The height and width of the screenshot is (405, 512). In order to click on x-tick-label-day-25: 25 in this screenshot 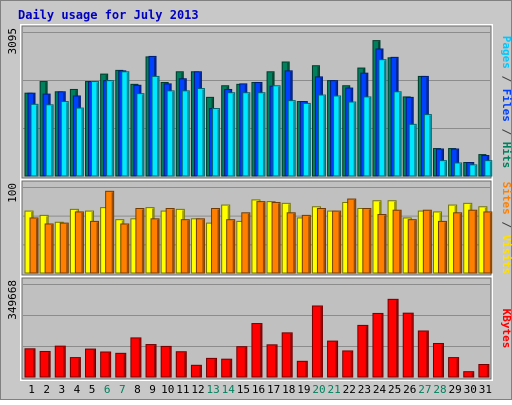, I will do `click(394, 389)`.